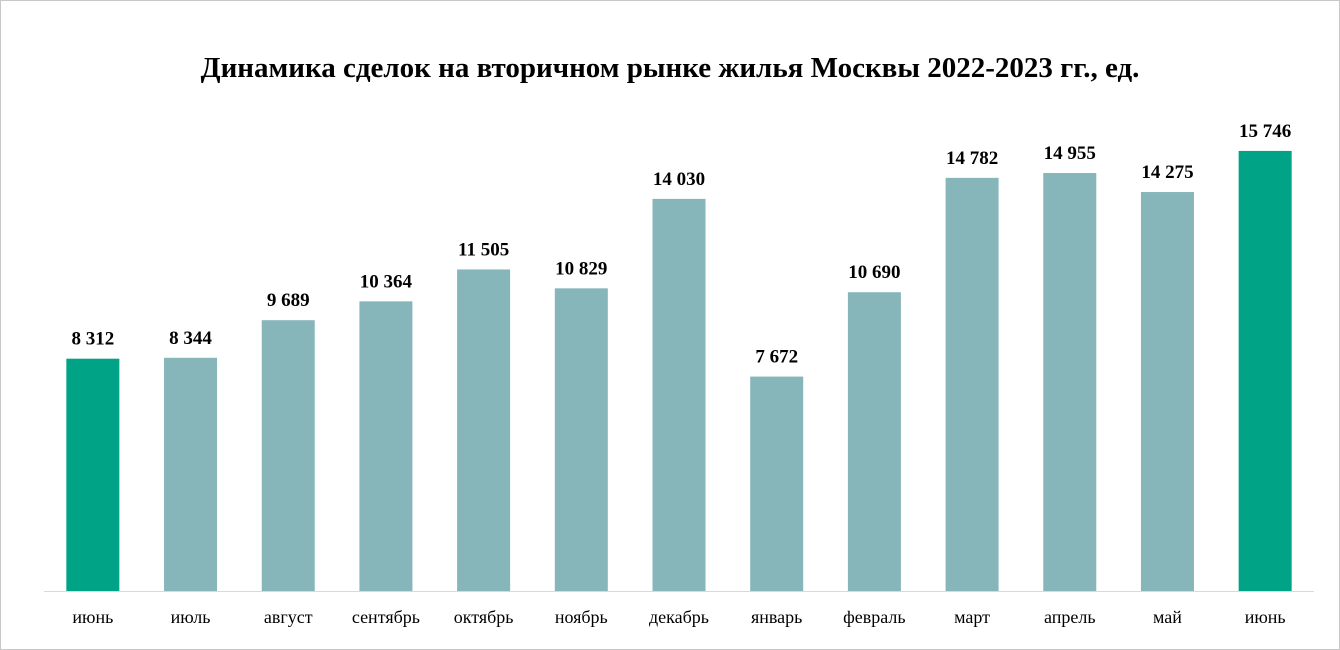 The height and width of the screenshot is (650, 1340). I want to click on bar-value-label: 10 829, so click(581, 268).